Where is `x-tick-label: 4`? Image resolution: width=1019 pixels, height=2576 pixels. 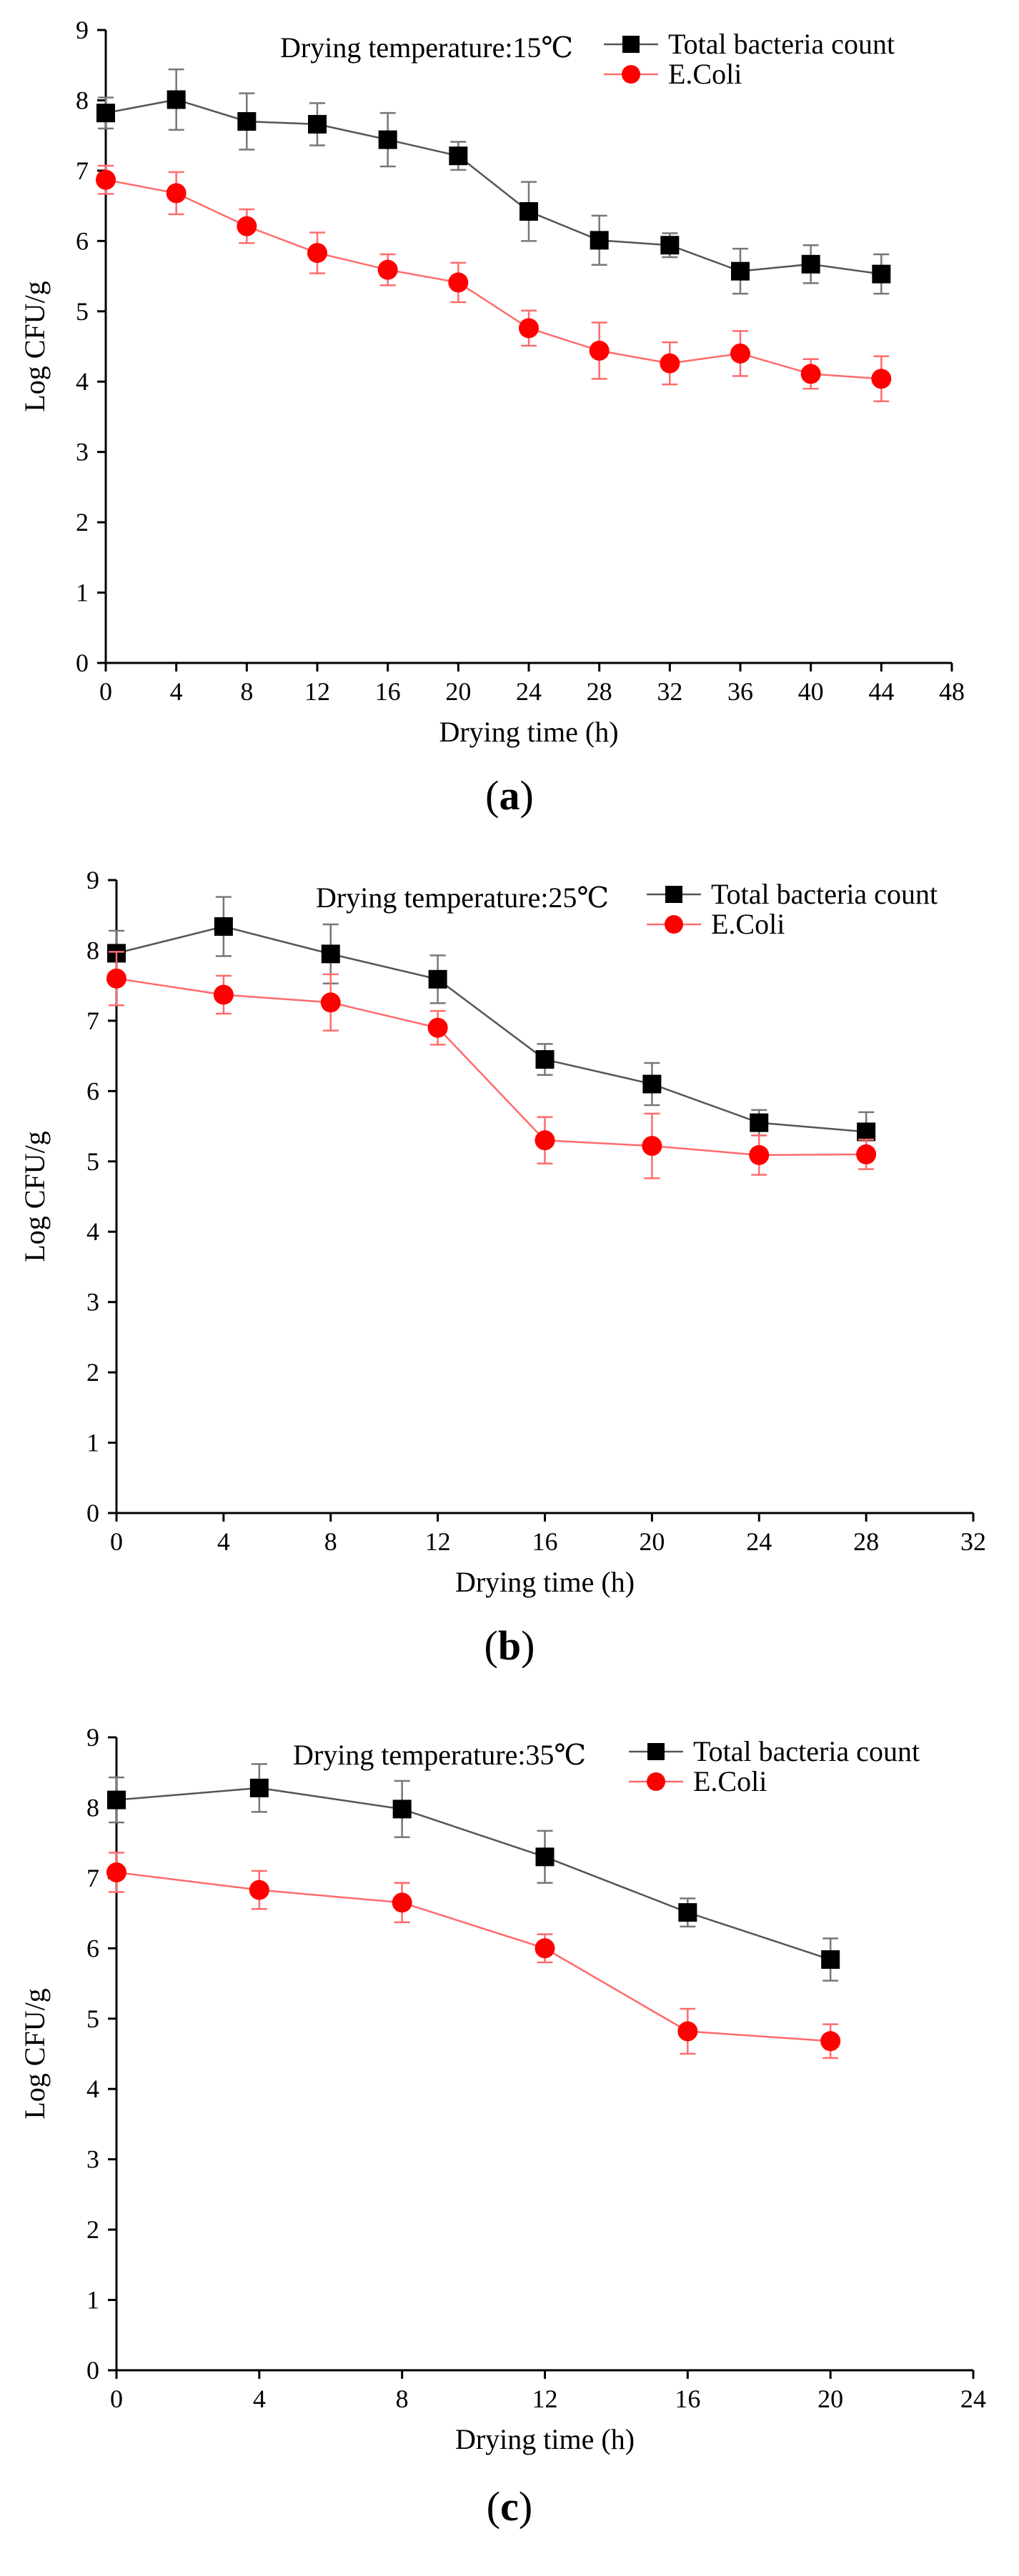 x-tick-label: 4 is located at coordinates (259, 2399).